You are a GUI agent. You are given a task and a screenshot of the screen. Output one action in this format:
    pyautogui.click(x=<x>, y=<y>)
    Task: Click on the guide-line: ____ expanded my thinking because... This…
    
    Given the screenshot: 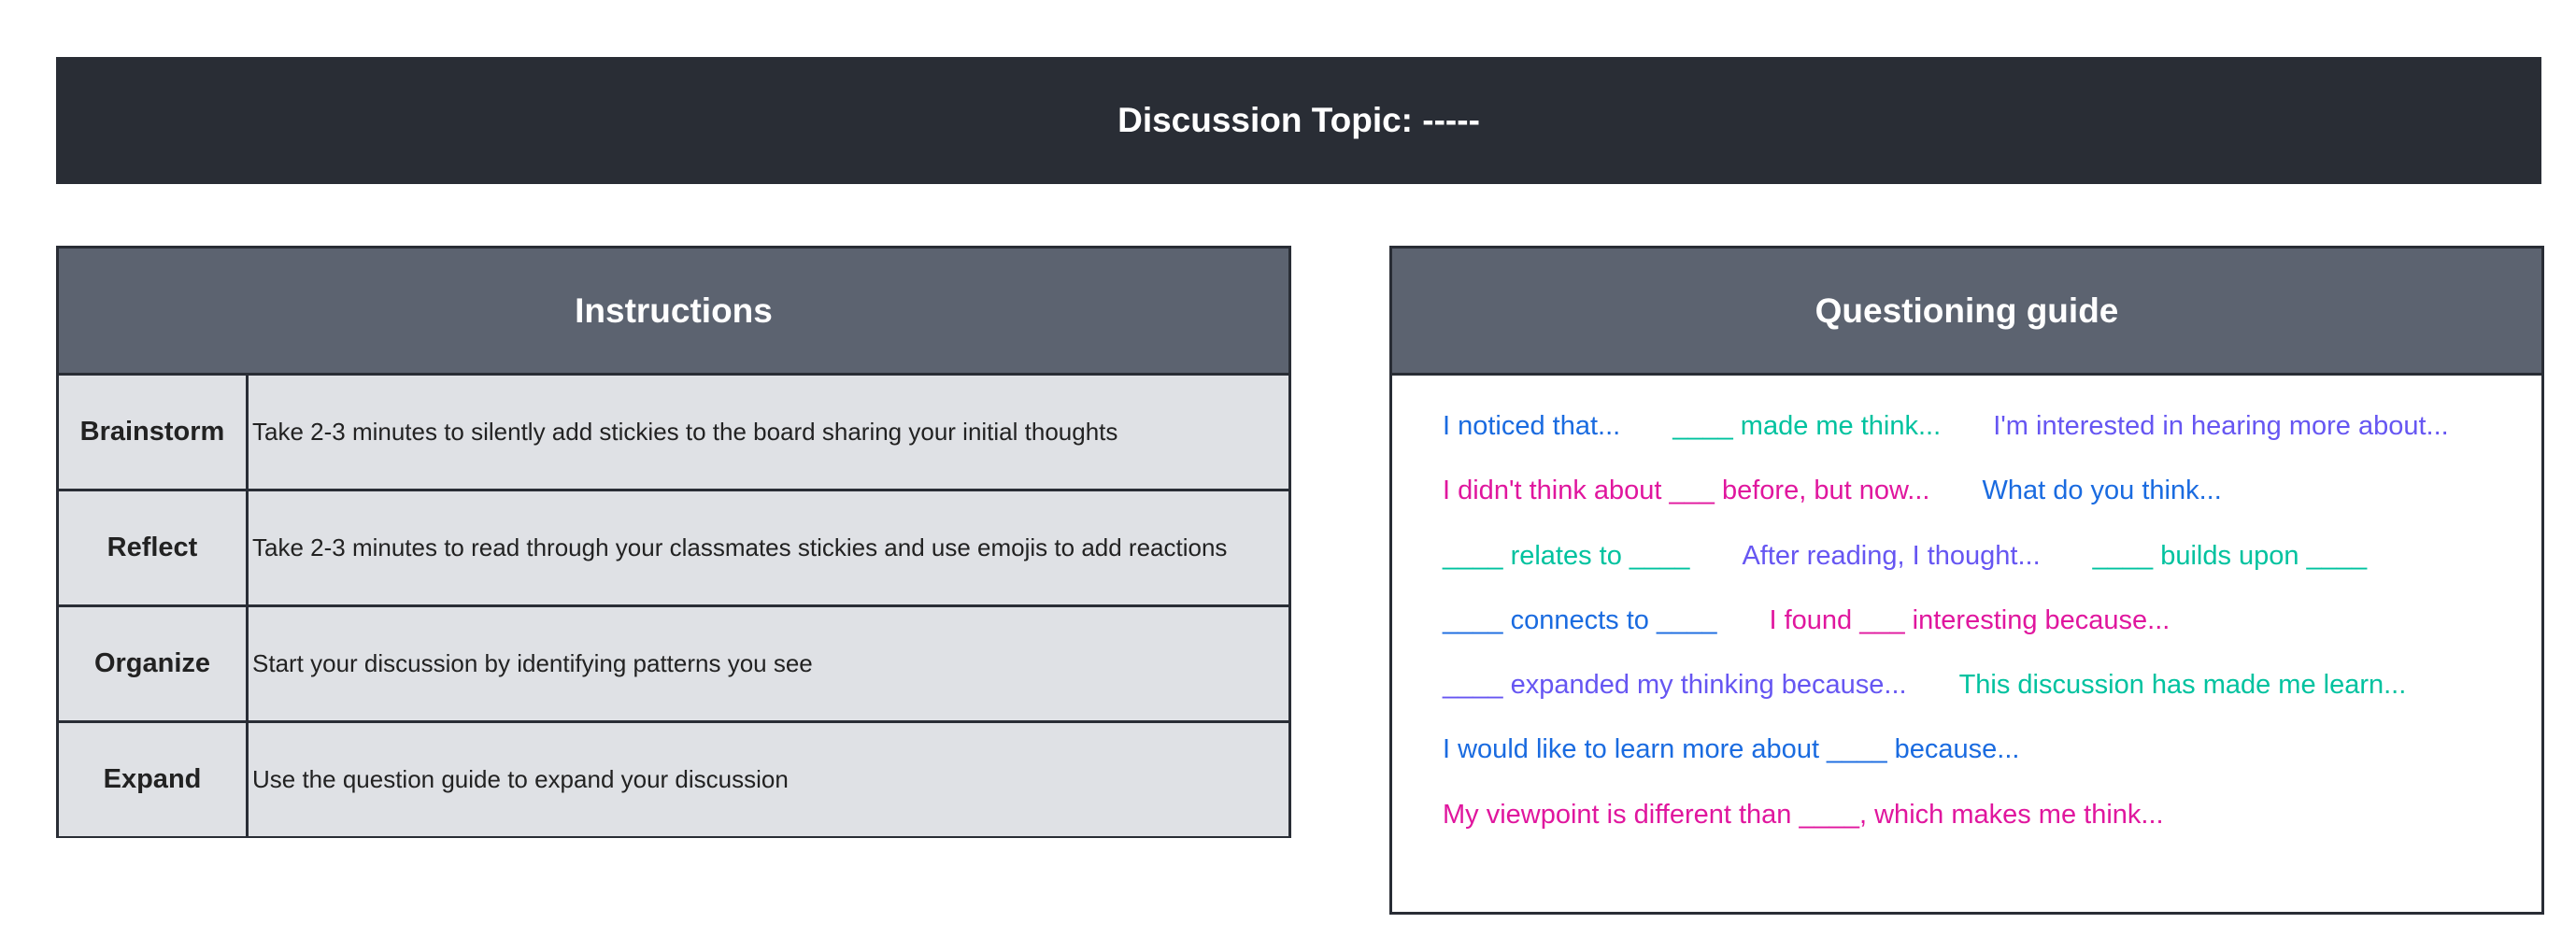 What is the action you would take?
    pyautogui.click(x=1992, y=702)
    